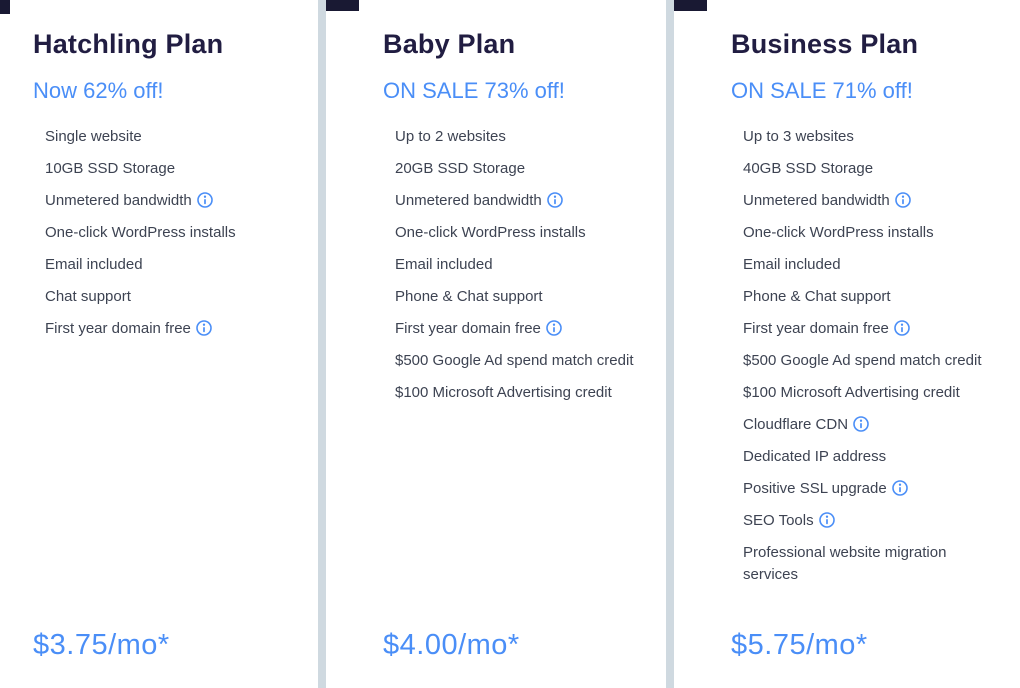  I want to click on feature-item: Cloudflare CDN, so click(868, 425).